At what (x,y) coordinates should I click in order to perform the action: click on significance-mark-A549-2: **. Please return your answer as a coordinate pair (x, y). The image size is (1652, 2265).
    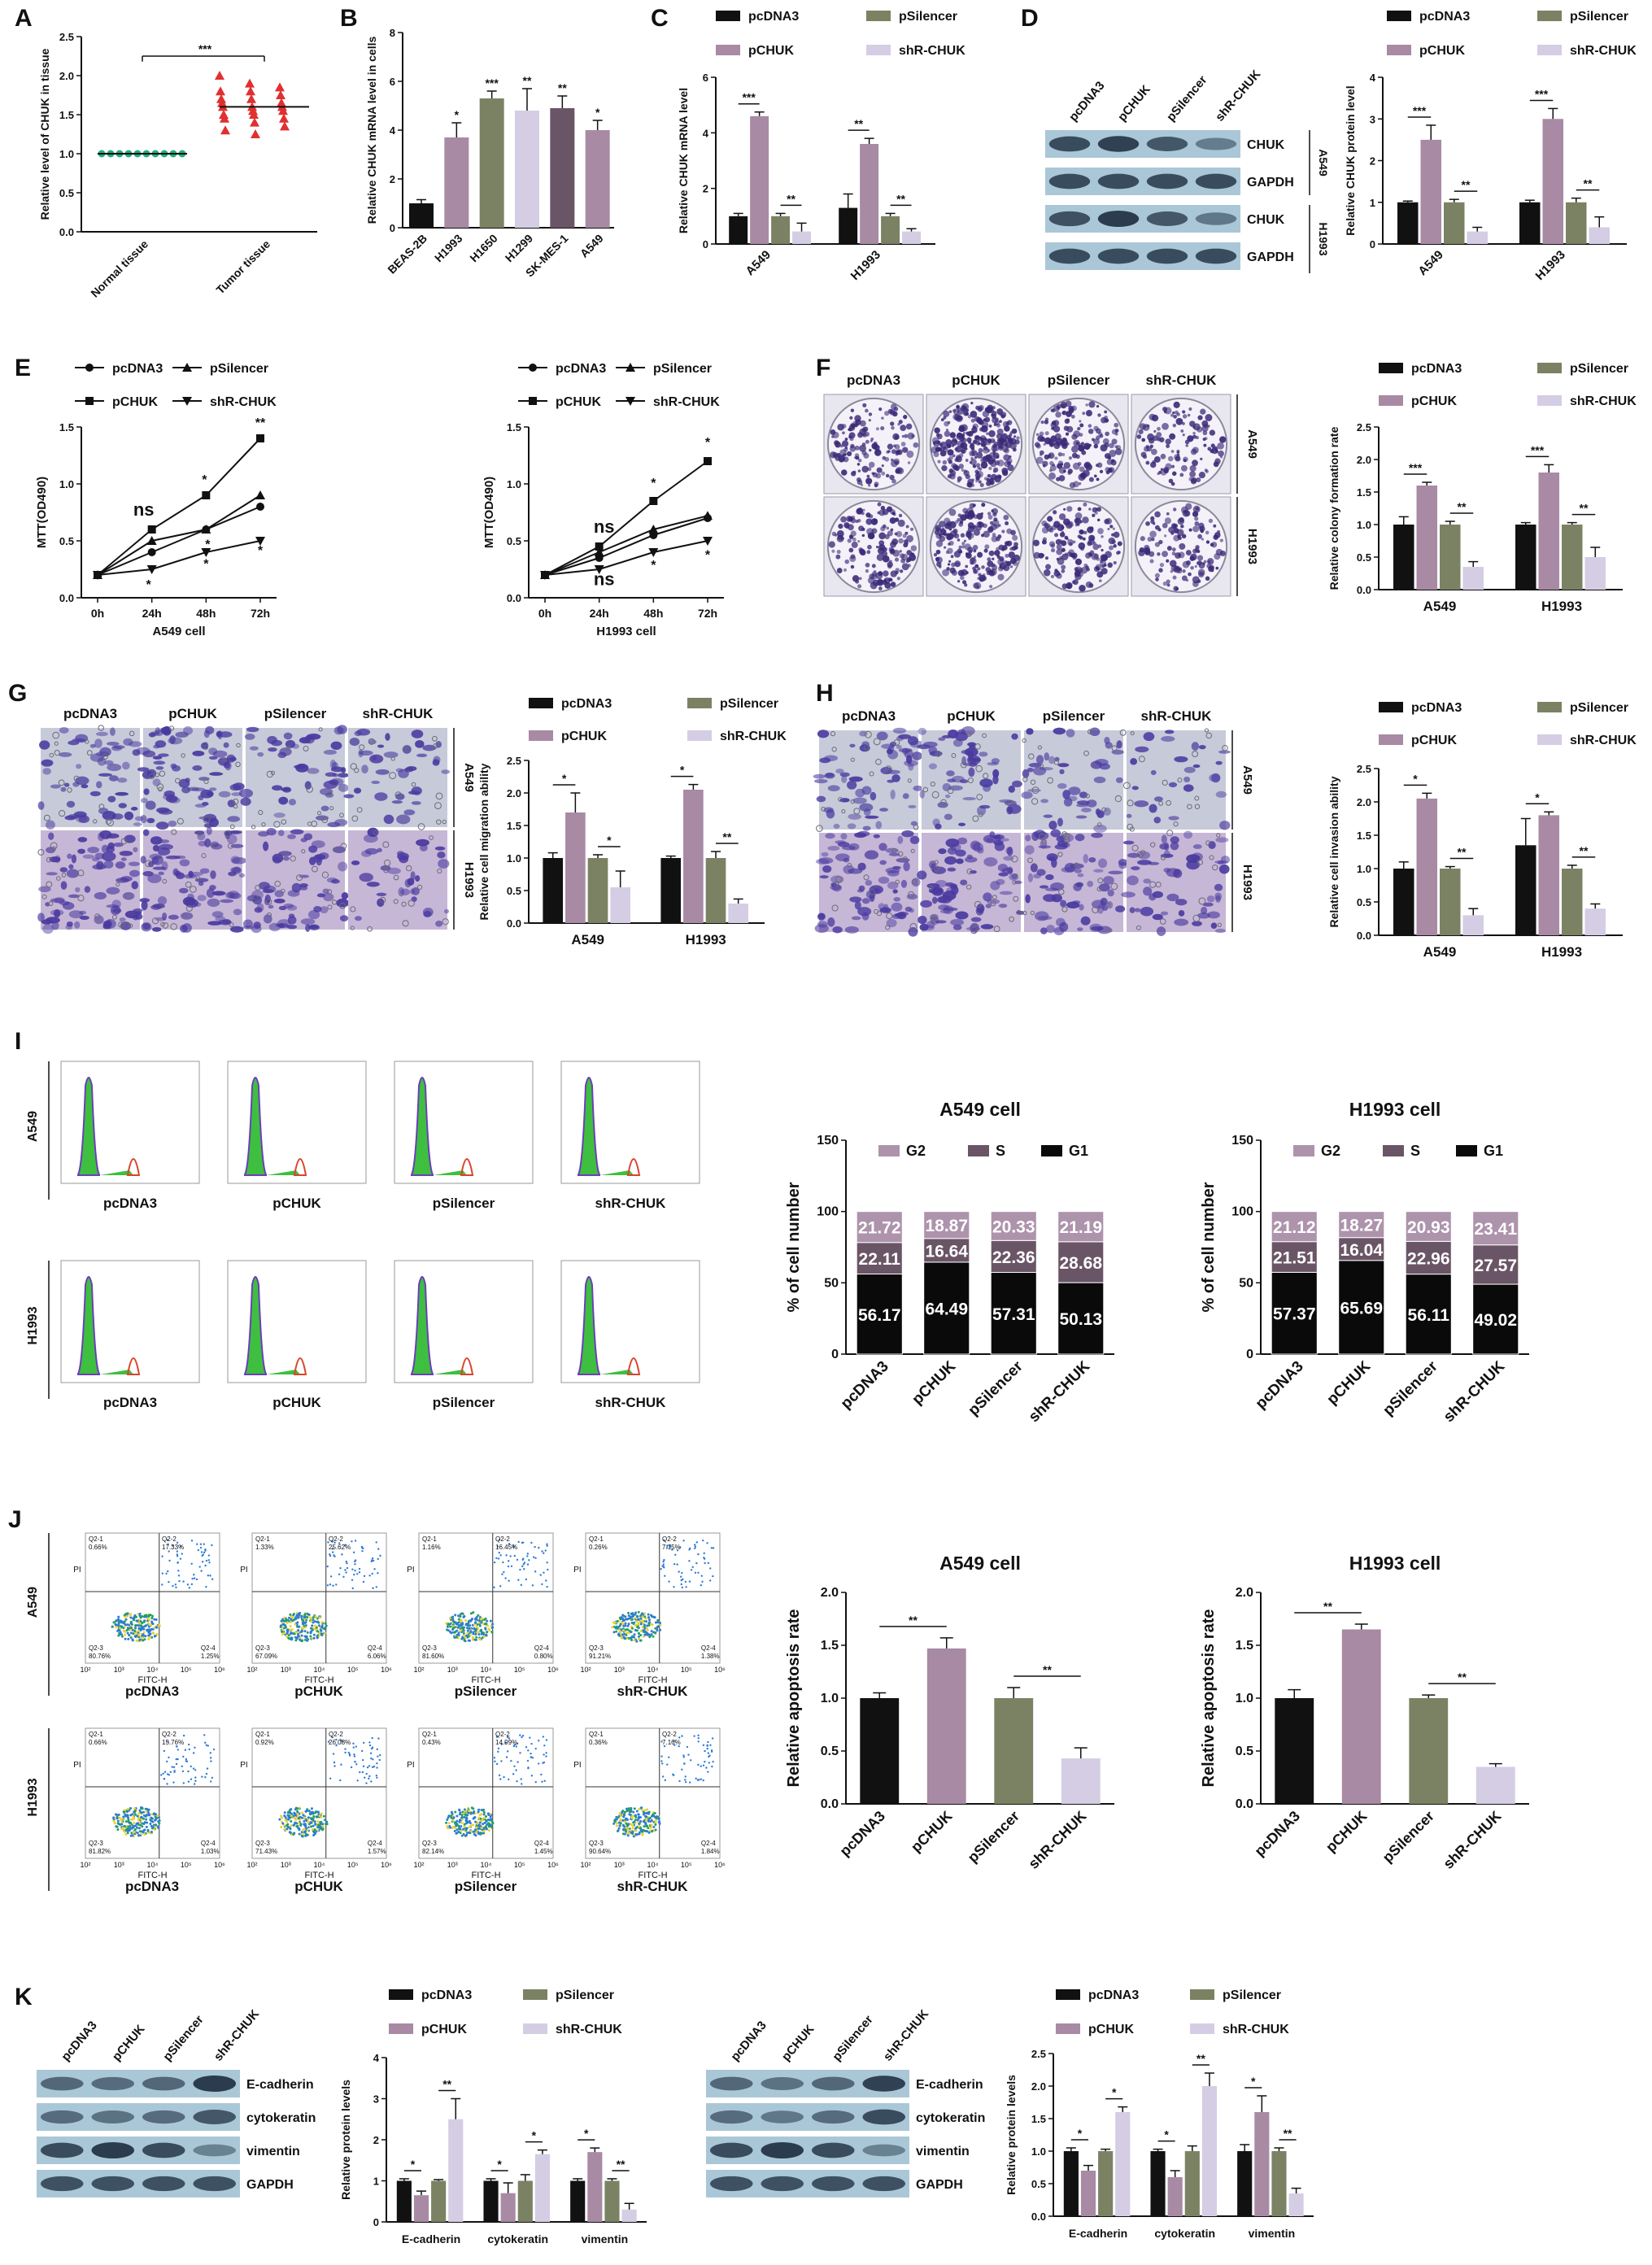
    Looking at the image, I should click on (1462, 506).